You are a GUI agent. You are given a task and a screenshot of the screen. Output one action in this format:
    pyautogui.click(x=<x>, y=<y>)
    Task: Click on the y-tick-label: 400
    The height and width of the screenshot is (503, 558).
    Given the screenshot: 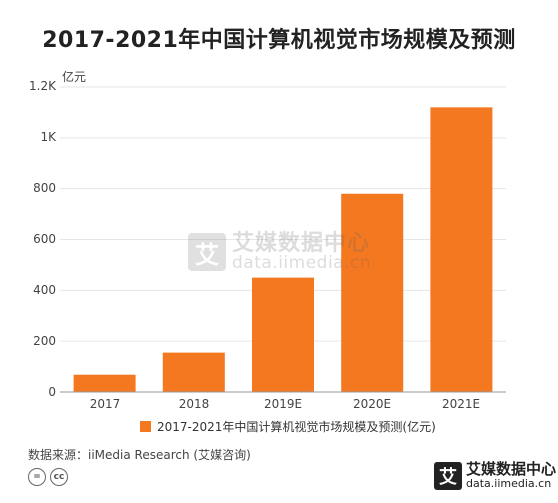 What is the action you would take?
    pyautogui.click(x=44, y=290)
    